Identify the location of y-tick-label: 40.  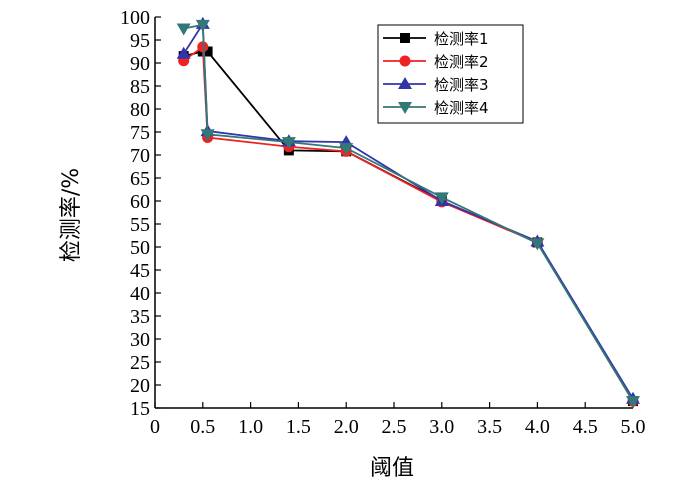
(140, 294).